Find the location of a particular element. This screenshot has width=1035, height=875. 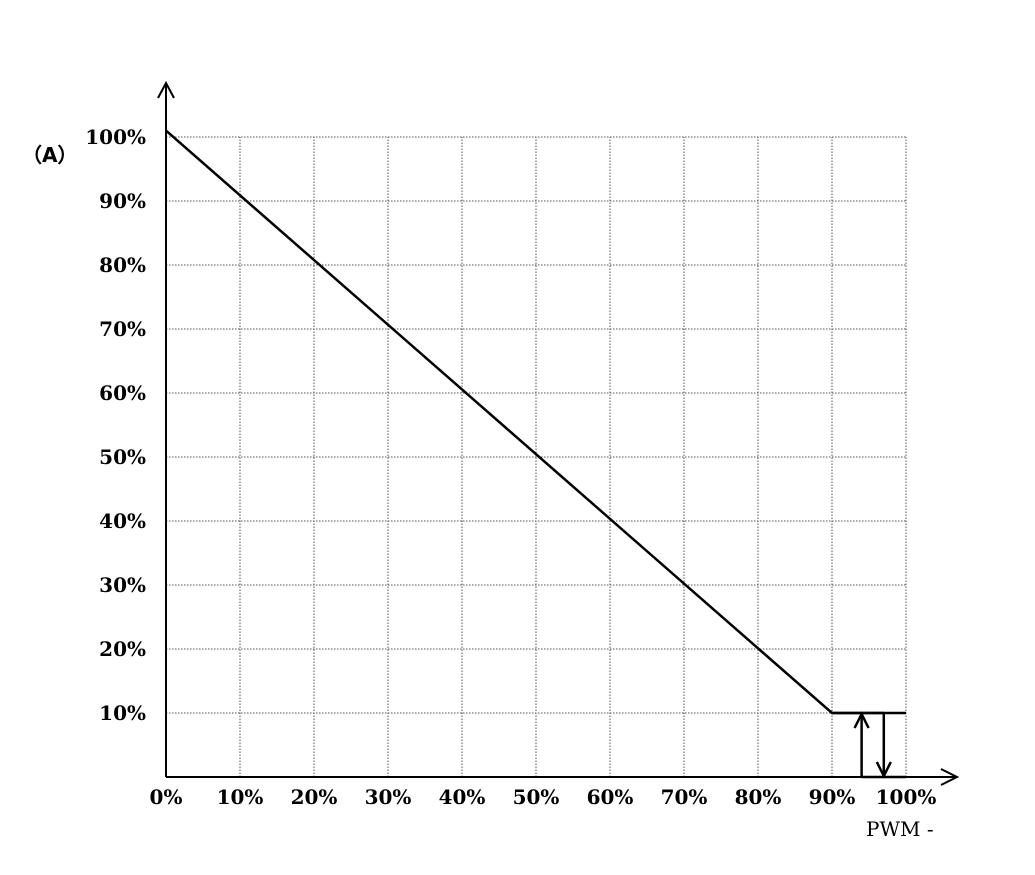

x-tick-label: 10% is located at coordinates (240, 797).